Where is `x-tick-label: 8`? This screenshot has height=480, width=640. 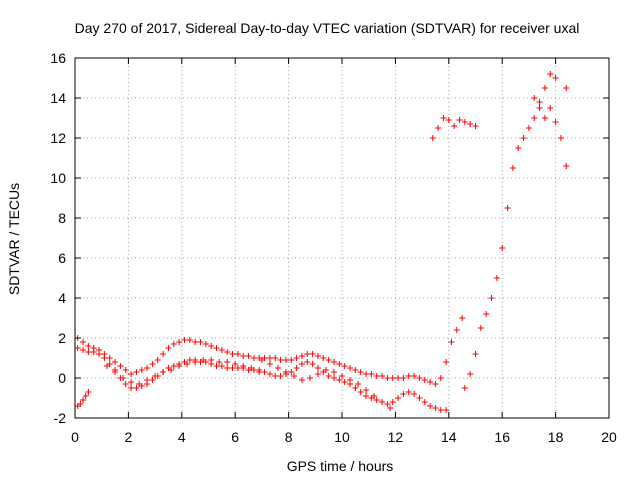
x-tick-label: 8 is located at coordinates (289, 437).